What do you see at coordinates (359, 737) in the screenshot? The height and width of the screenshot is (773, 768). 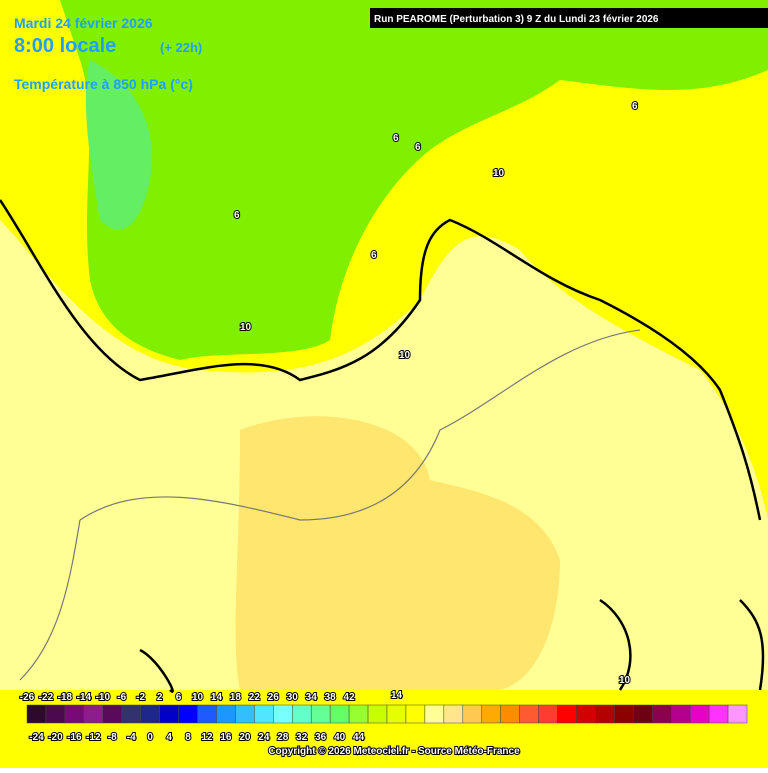 I see `legend-label: 44` at bounding box center [359, 737].